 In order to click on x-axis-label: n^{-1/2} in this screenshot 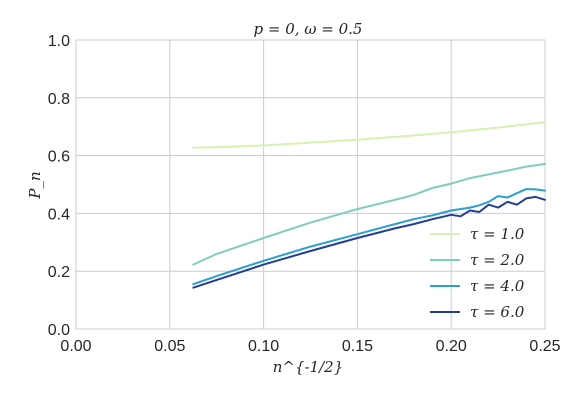, I will do `click(308, 367)`.